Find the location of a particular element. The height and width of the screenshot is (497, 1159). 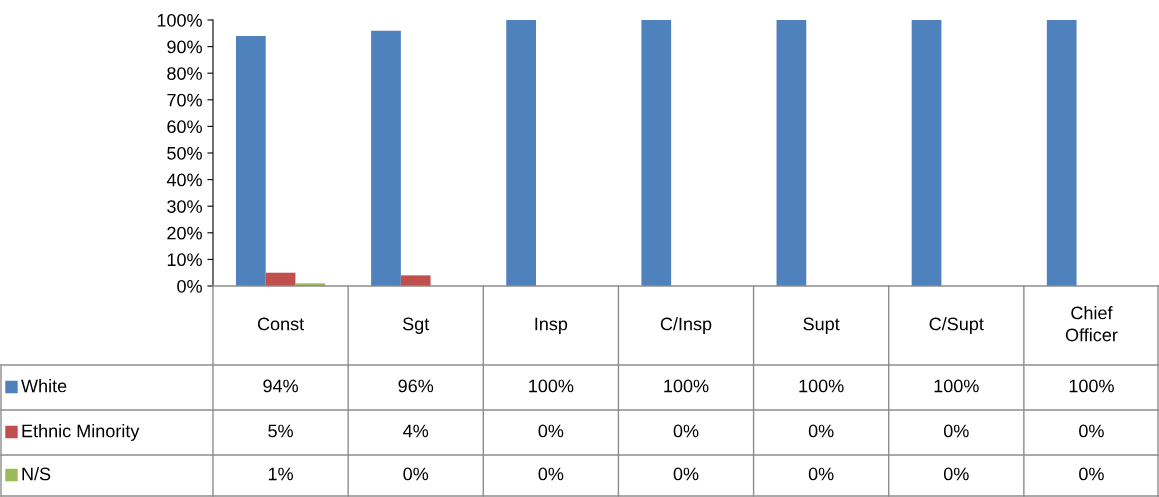

x-tick-label: C/Insp is located at coordinates (686, 325).